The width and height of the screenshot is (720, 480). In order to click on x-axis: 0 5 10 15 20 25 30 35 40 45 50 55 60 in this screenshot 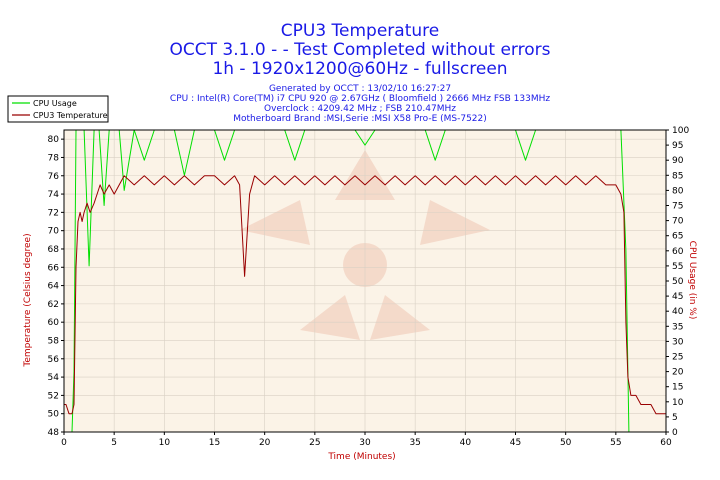, I will do `click(366, 440)`.